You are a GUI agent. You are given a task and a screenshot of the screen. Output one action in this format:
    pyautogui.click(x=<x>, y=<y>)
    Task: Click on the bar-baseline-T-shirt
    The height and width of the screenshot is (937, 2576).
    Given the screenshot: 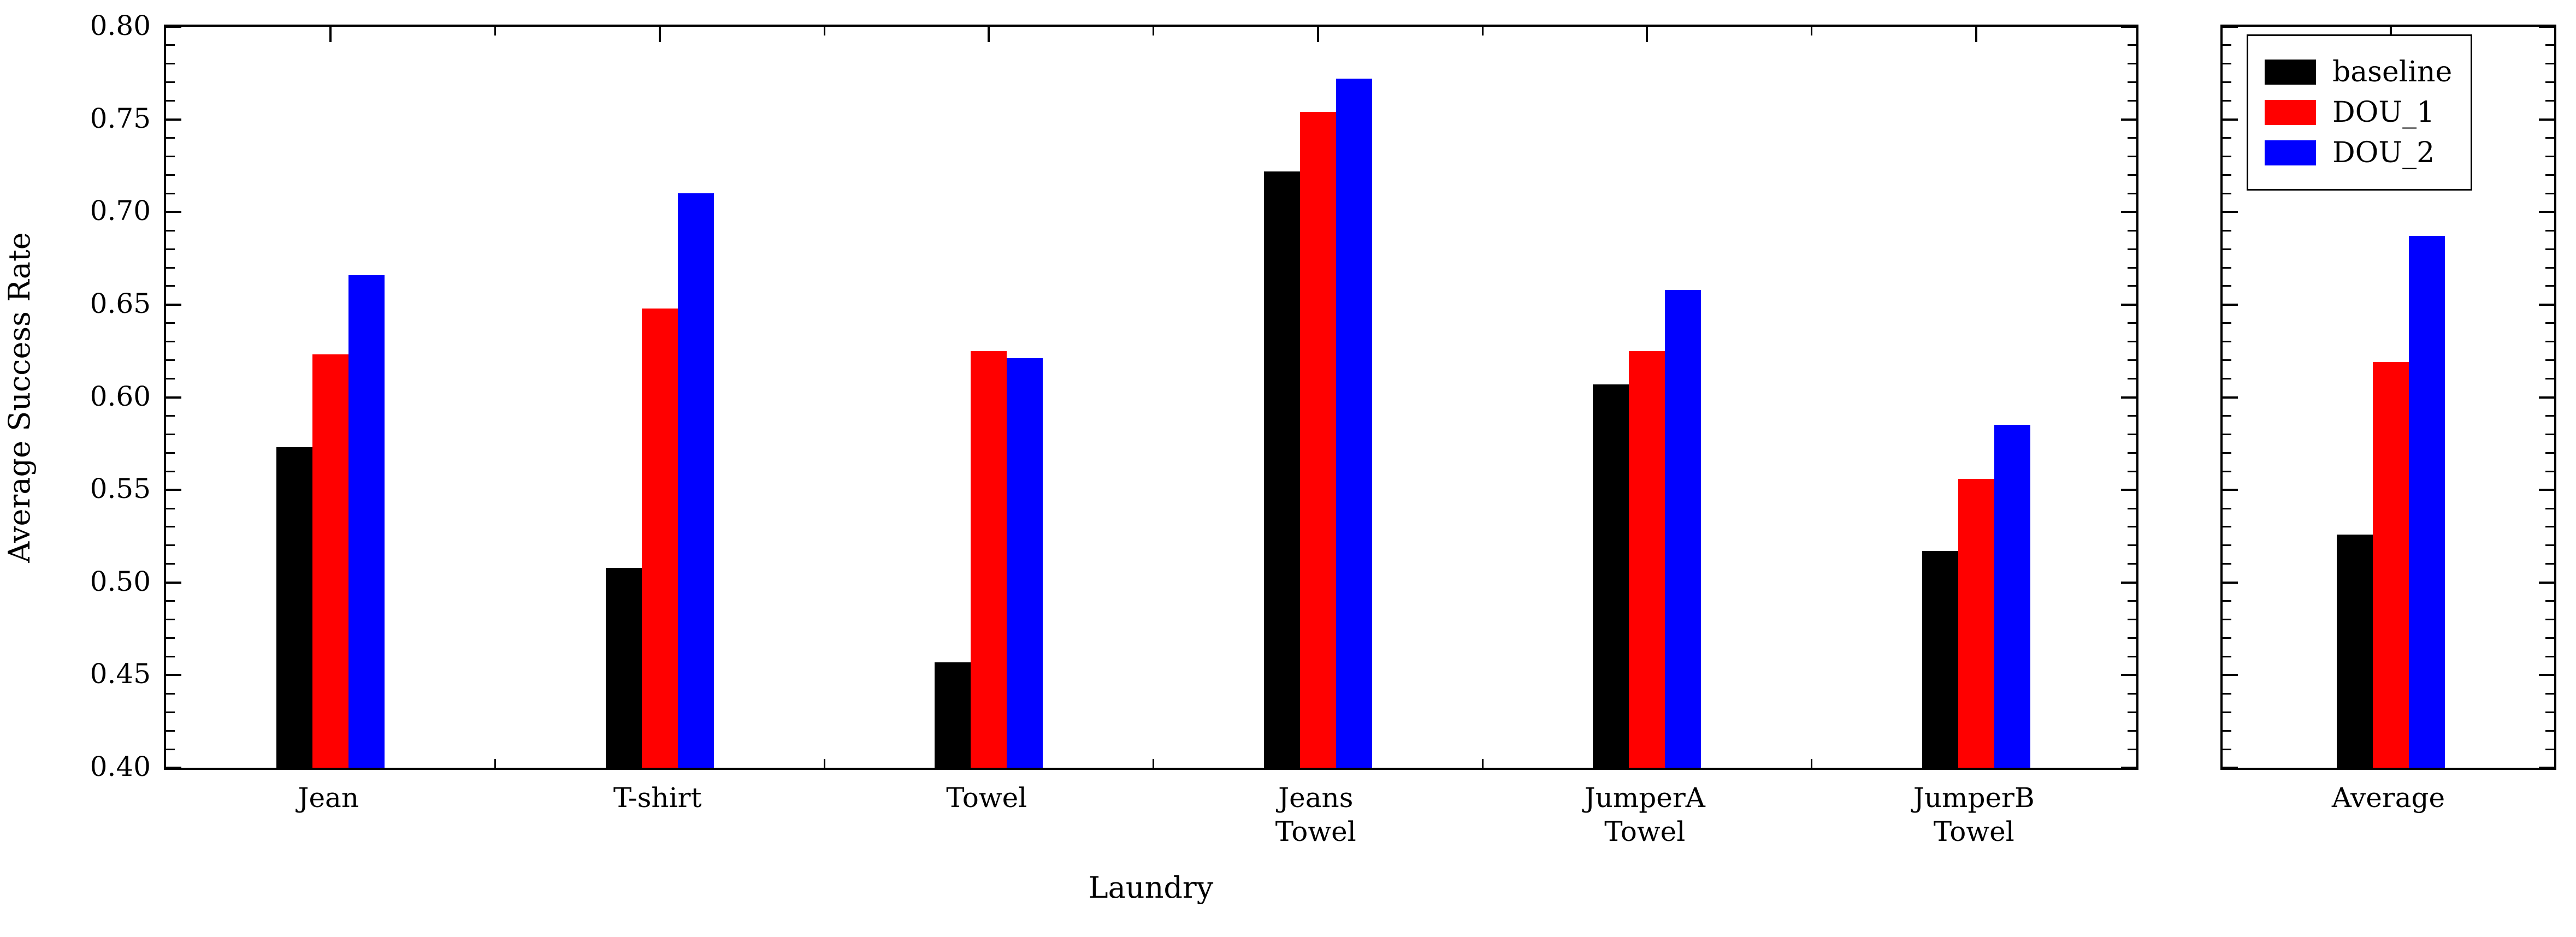 What is the action you would take?
    pyautogui.click(x=624, y=667)
    